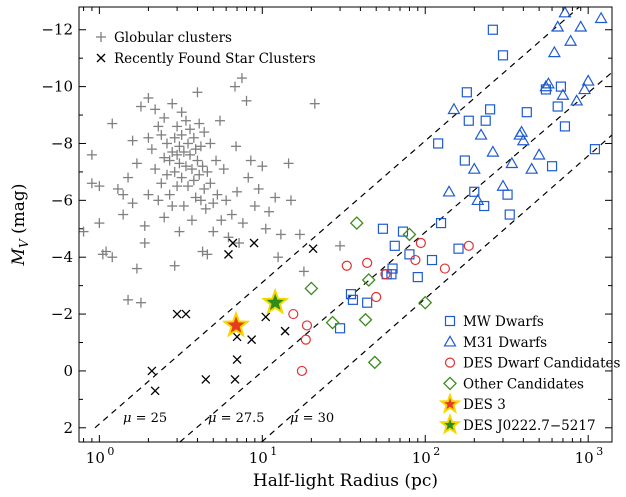  Describe the element at coordinates (529, 426) in the screenshot. I see `legend-lower-label-5: DES J0222.7−5217` at that location.